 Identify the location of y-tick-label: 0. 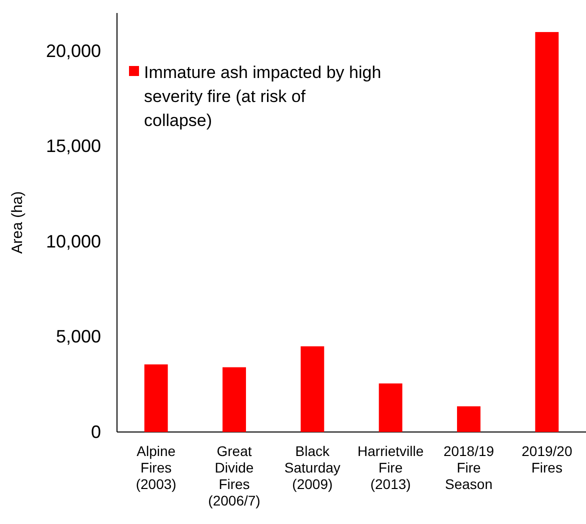
(95, 432).